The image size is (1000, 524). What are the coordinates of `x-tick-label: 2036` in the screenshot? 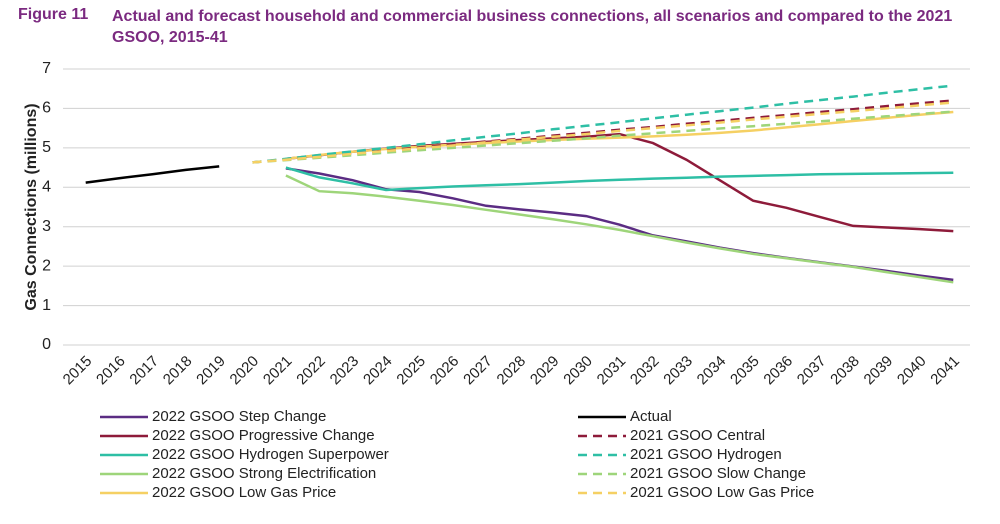 It's located at (778, 371).